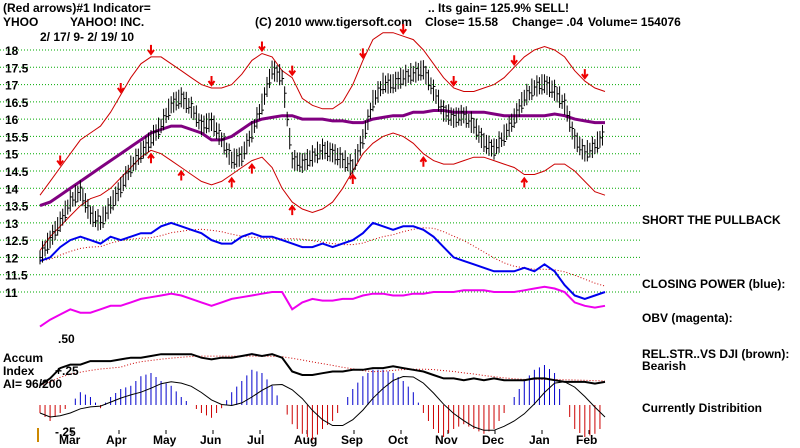  I want to click on obv-line, so click(322, 306).